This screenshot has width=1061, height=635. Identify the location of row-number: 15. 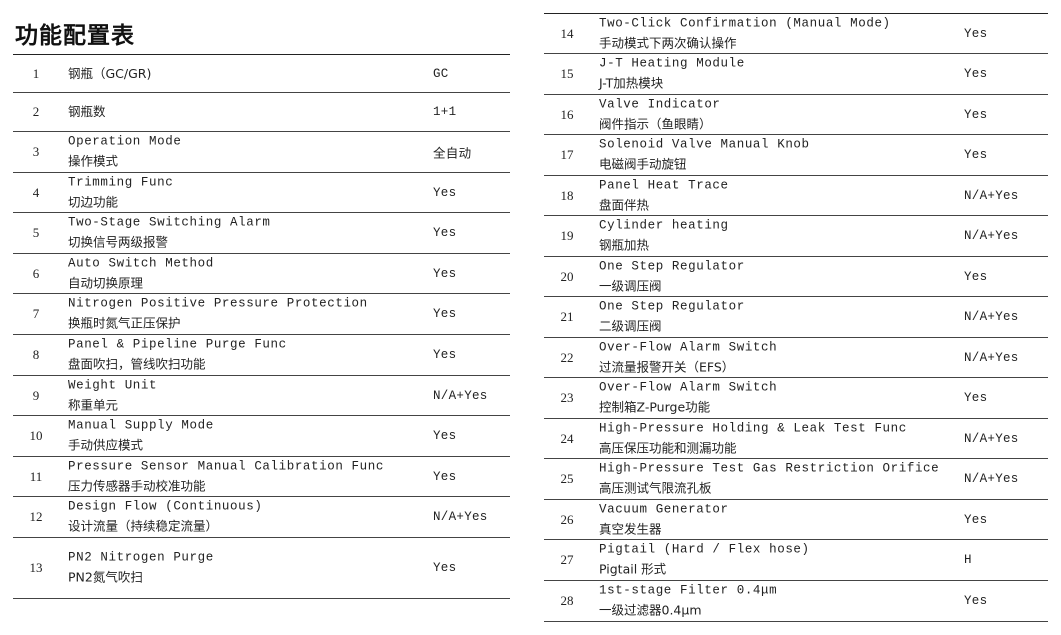
(567, 73).